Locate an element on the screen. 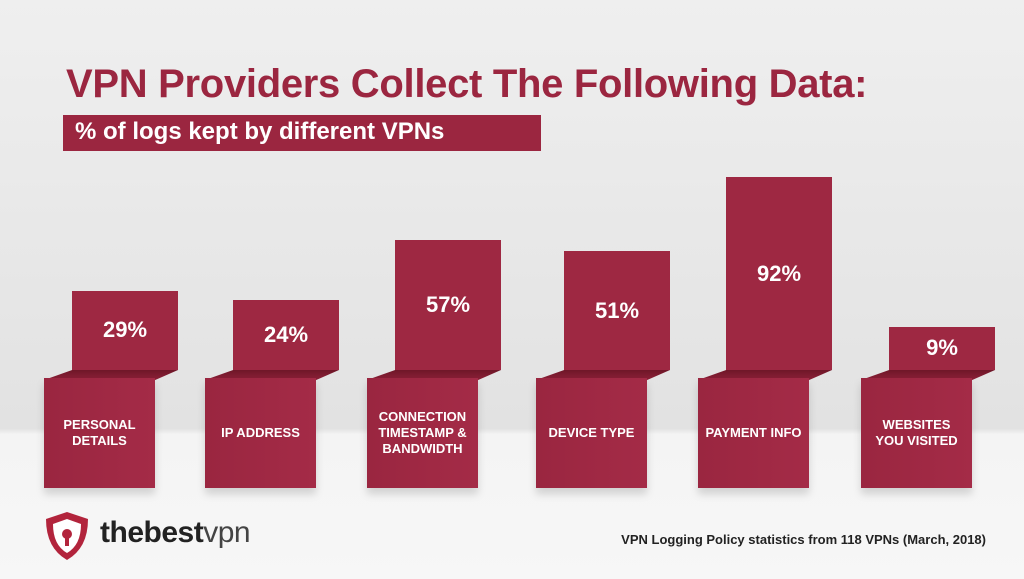 This screenshot has height=579, width=1024. x-tick-label: DEVICE TYPE is located at coordinates (591, 433).